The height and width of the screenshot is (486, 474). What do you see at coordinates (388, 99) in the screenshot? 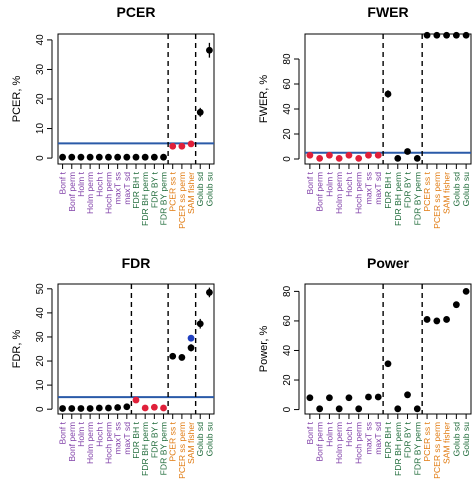
I see `plot-frame` at bounding box center [388, 99].